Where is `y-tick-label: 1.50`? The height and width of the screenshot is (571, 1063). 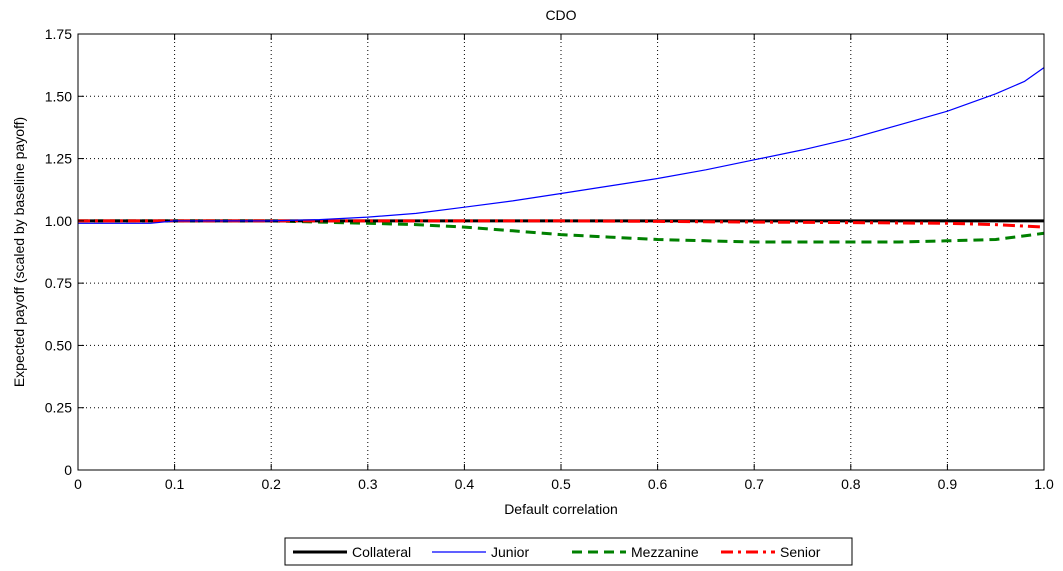
y-tick-label: 1.50 is located at coordinates (58, 96).